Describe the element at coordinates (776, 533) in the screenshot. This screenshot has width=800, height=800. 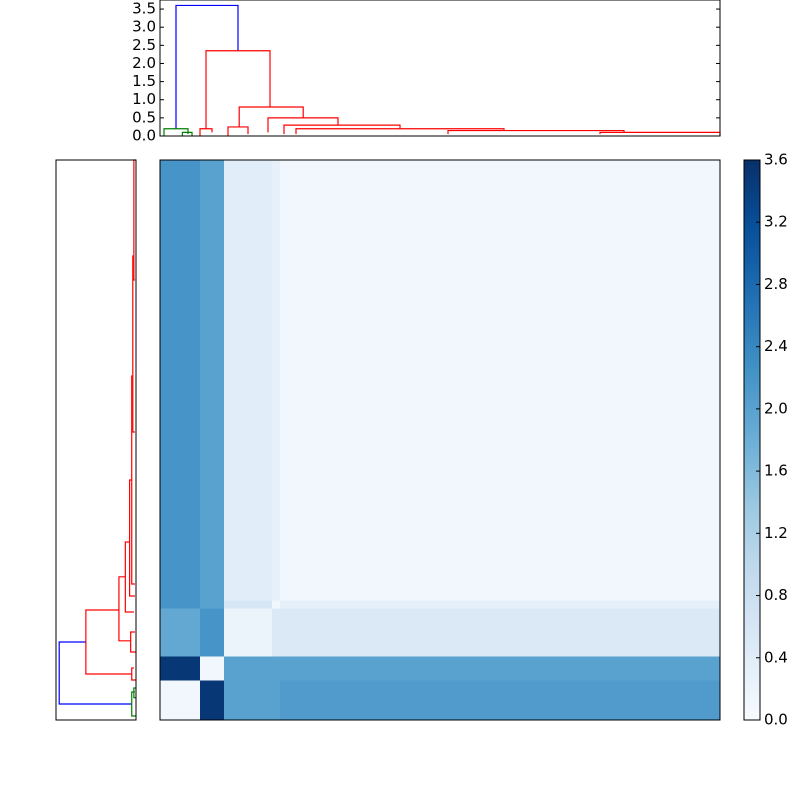
I see `colorbar-tick-label: 1.2` at that location.